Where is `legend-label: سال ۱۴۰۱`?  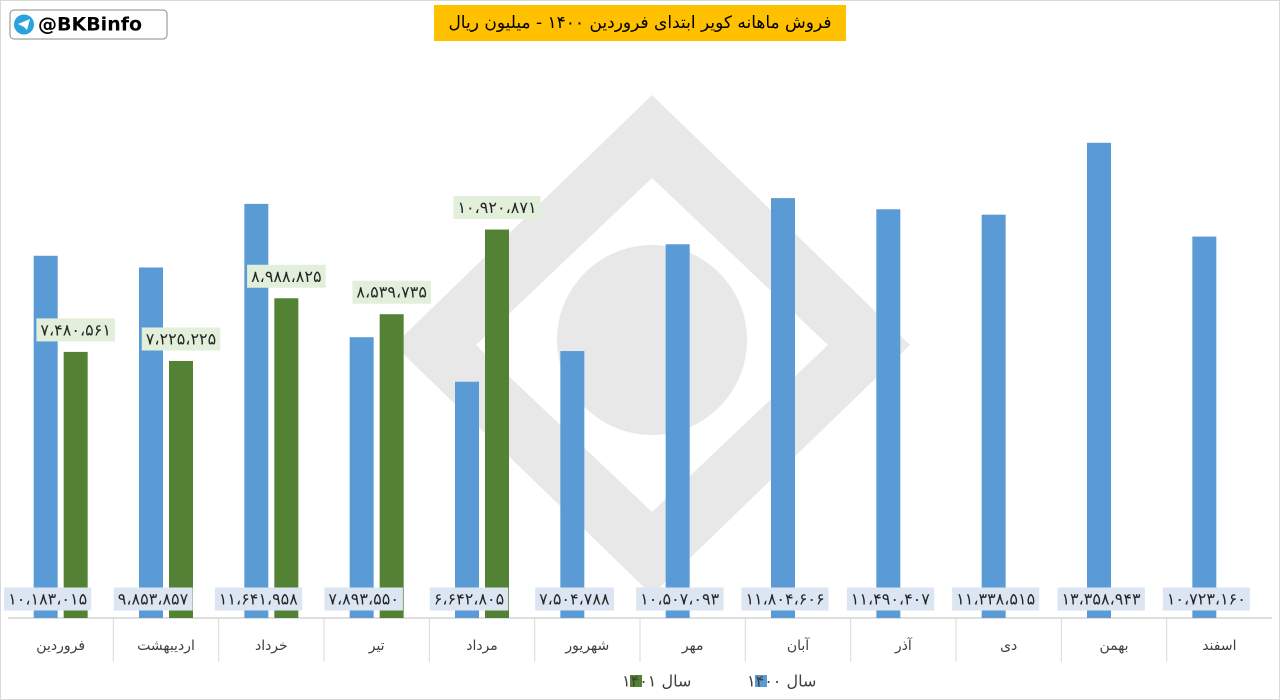 legend-label: سال ۱۴۰۱ is located at coordinates (656, 681).